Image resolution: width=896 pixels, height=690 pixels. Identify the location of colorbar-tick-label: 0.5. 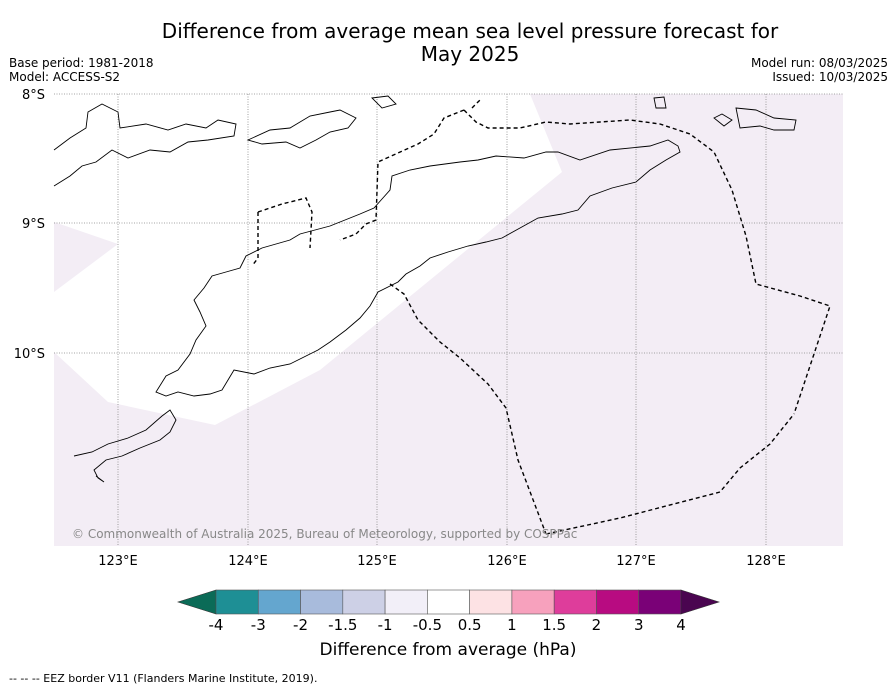
(470, 625).